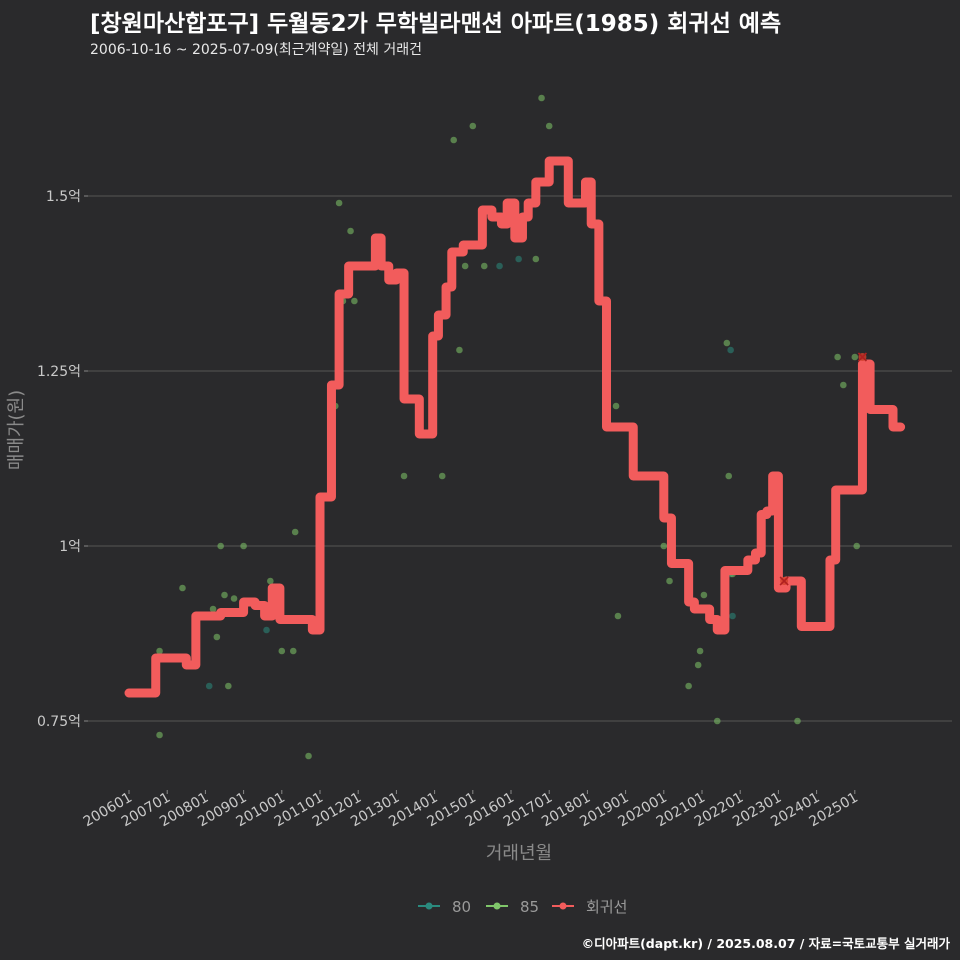 The height and width of the screenshot is (960, 960). Describe the element at coordinates (59, 372) in the screenshot. I see `y-tick-label: 1.25억` at that location.